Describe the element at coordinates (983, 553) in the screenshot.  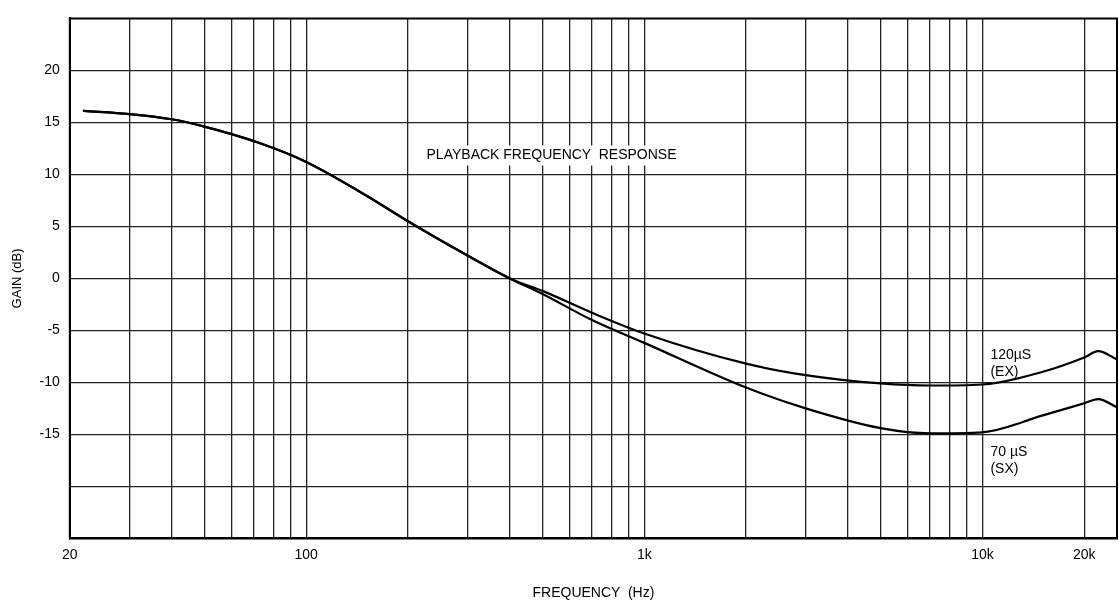
I see `x-tick-label: 10k` at that location.